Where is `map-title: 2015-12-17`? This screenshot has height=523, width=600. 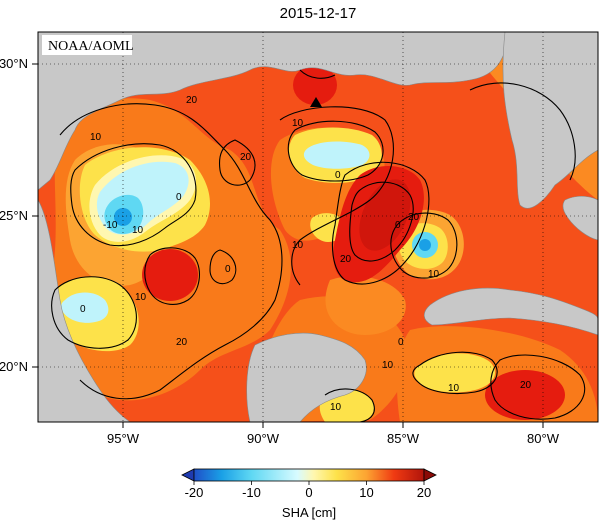
map-title: 2015-12-17 is located at coordinates (318, 13).